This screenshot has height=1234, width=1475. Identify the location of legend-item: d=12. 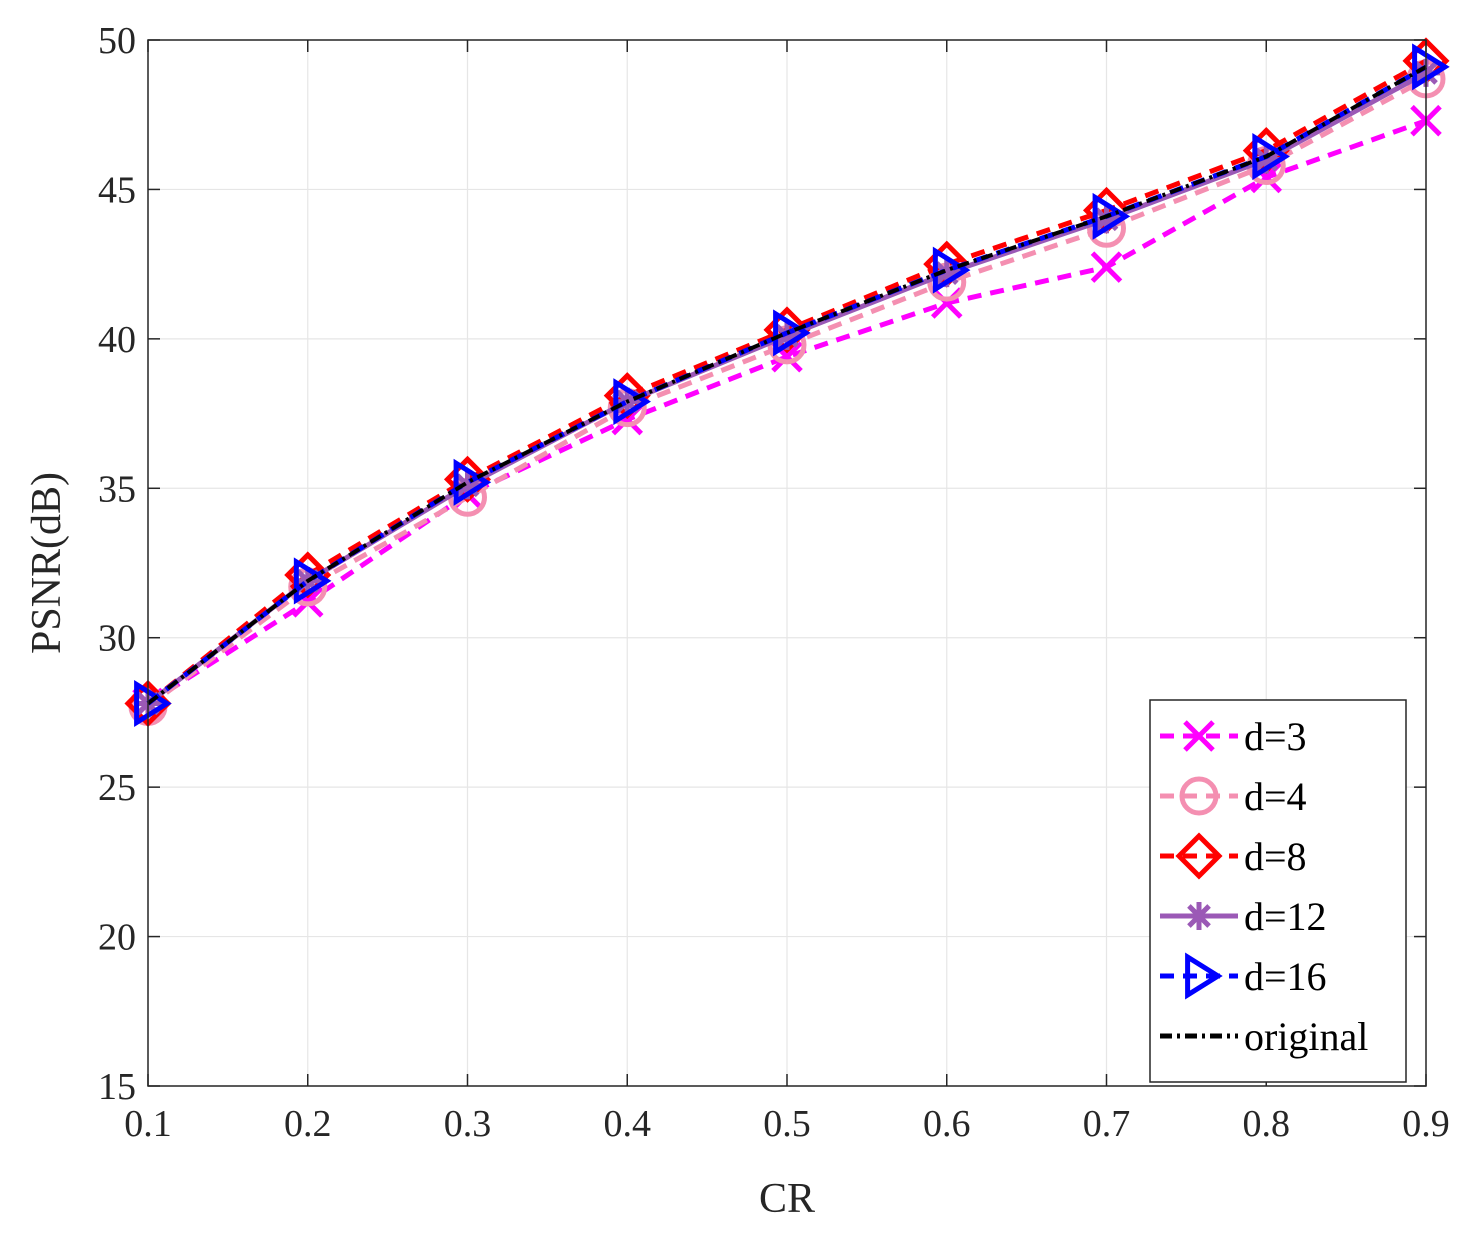
(1243, 916).